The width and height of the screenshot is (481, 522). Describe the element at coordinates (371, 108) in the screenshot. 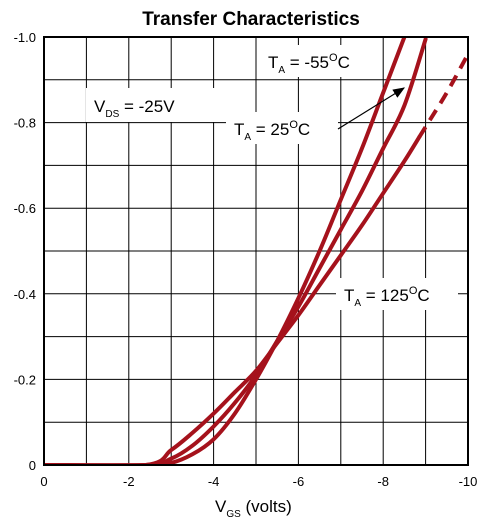

I see `ta-25-arrow` at that location.